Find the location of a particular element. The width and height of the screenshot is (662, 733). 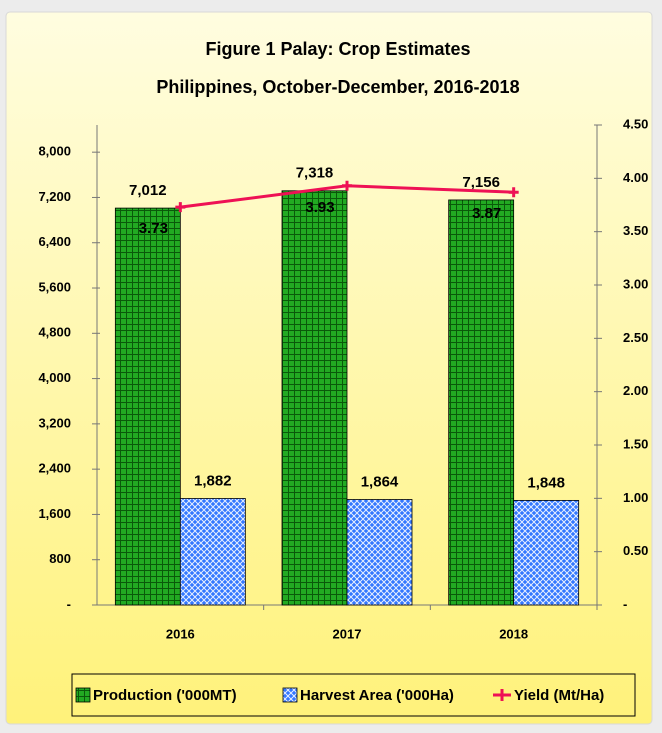

x-tick-label: 2016 is located at coordinates (180, 633).